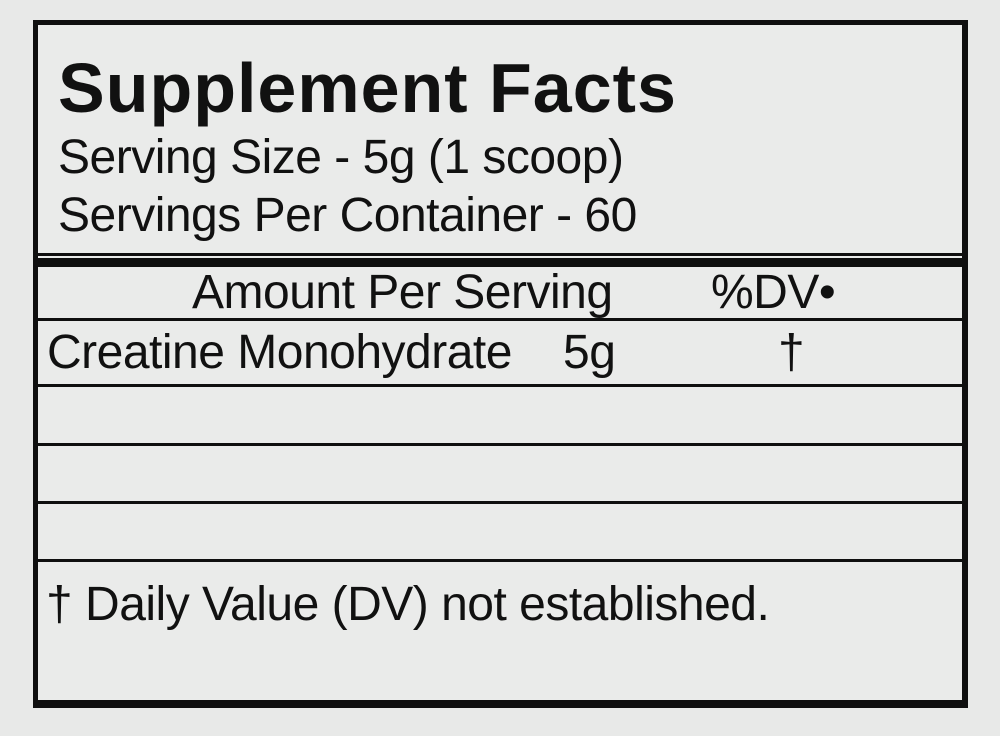 Image resolution: width=1000 pixels, height=736 pixels. Describe the element at coordinates (367, 88) in the screenshot. I see `supplement-facts-title: Supplement Facts` at that location.